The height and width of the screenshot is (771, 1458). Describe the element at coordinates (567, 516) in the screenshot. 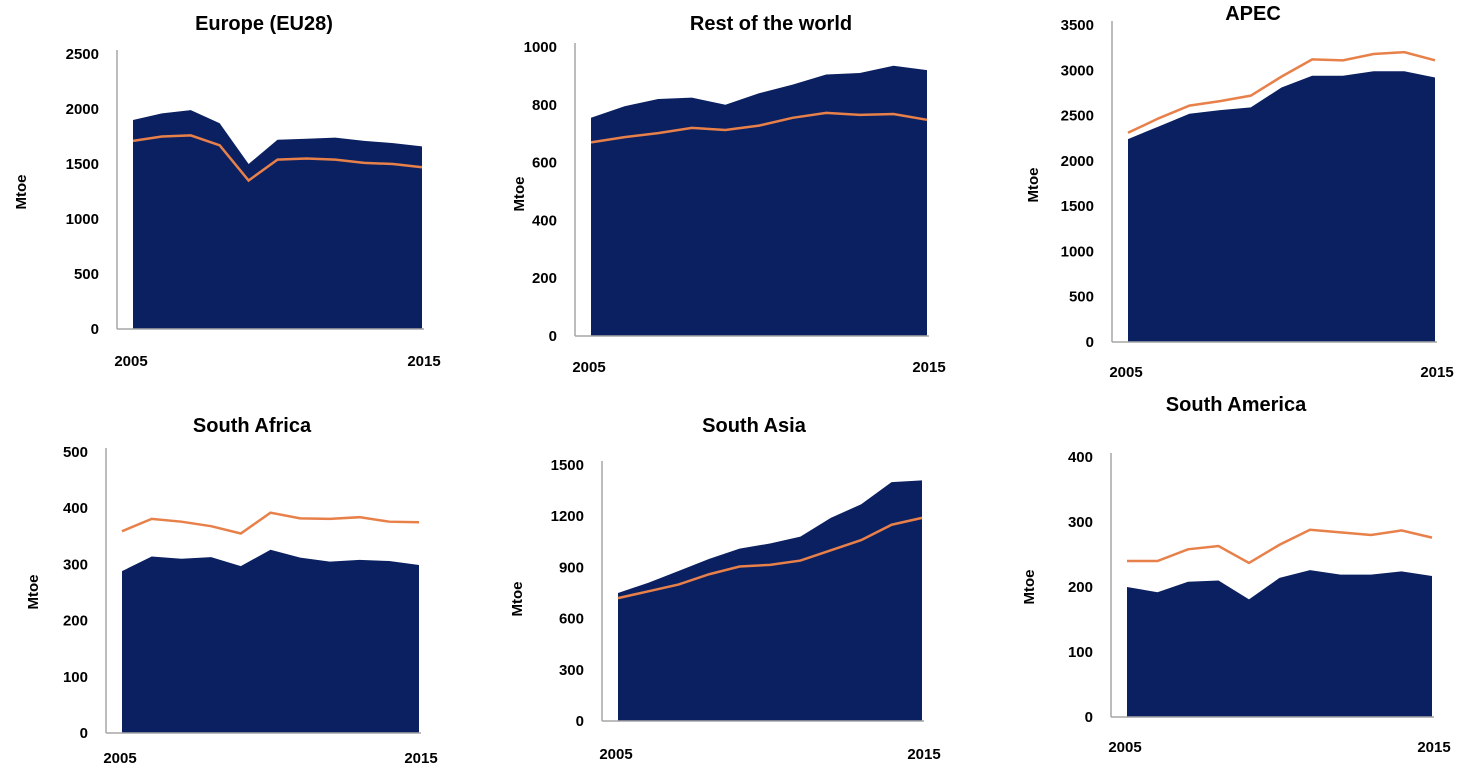

I see `y-tick-label: 1200` at that location.